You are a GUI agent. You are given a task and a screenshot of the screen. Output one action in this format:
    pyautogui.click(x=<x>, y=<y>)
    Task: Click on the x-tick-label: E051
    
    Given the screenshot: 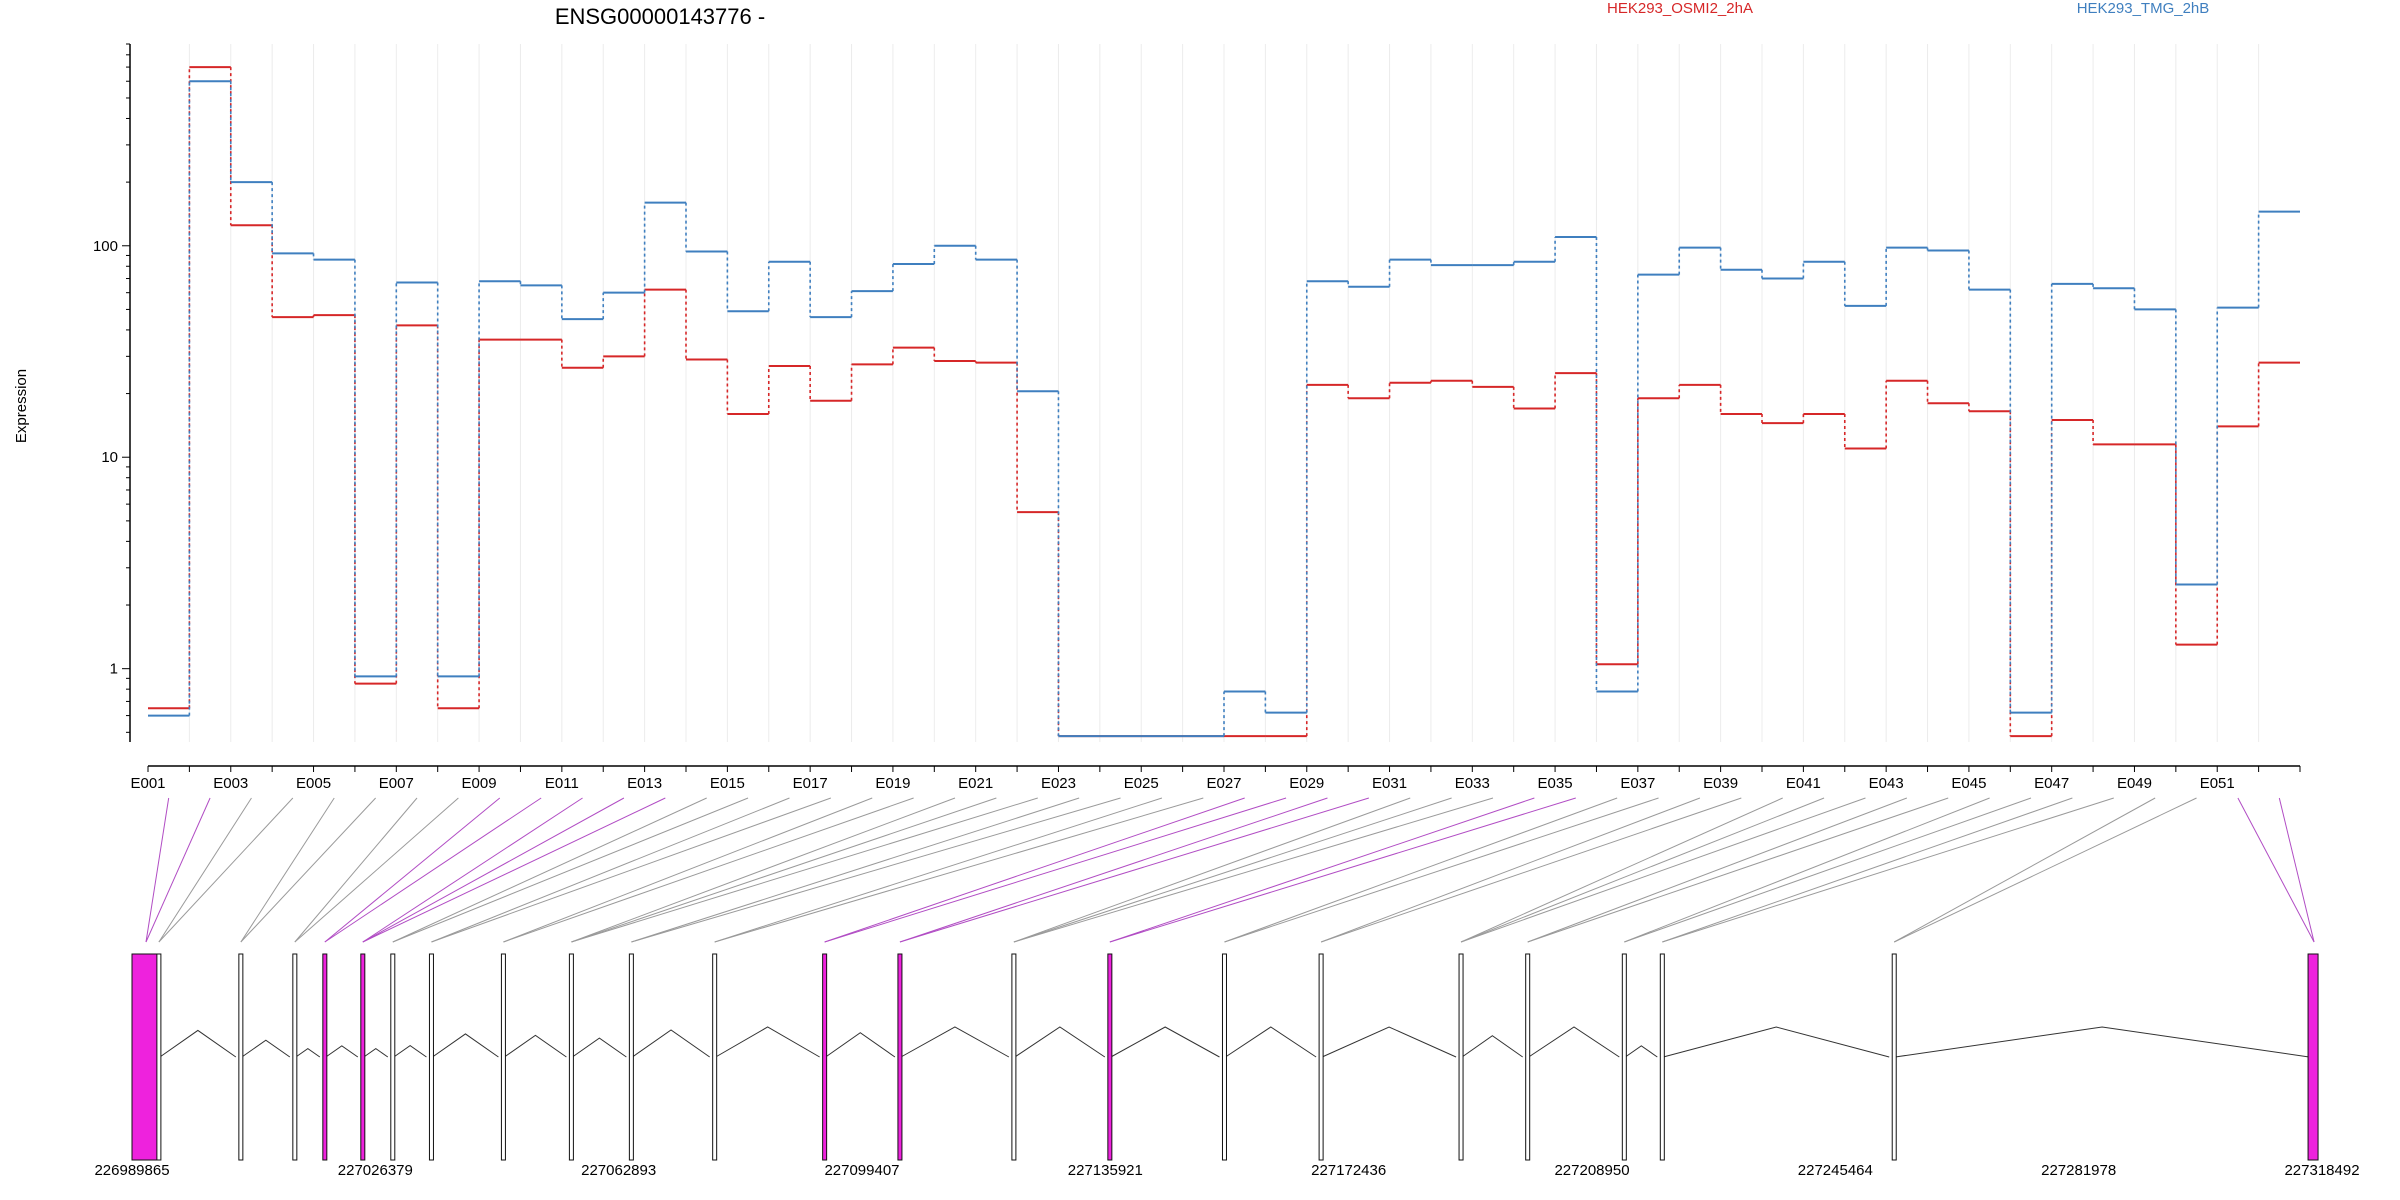 What is the action you would take?
    pyautogui.click(x=2217, y=783)
    